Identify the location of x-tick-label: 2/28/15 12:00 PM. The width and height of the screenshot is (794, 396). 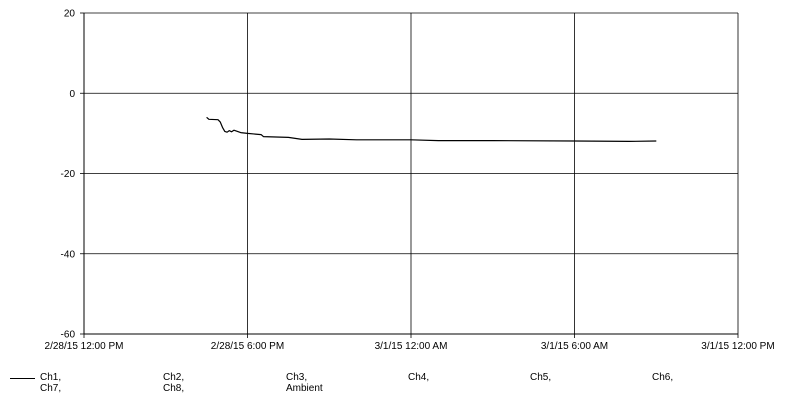
(84, 346).